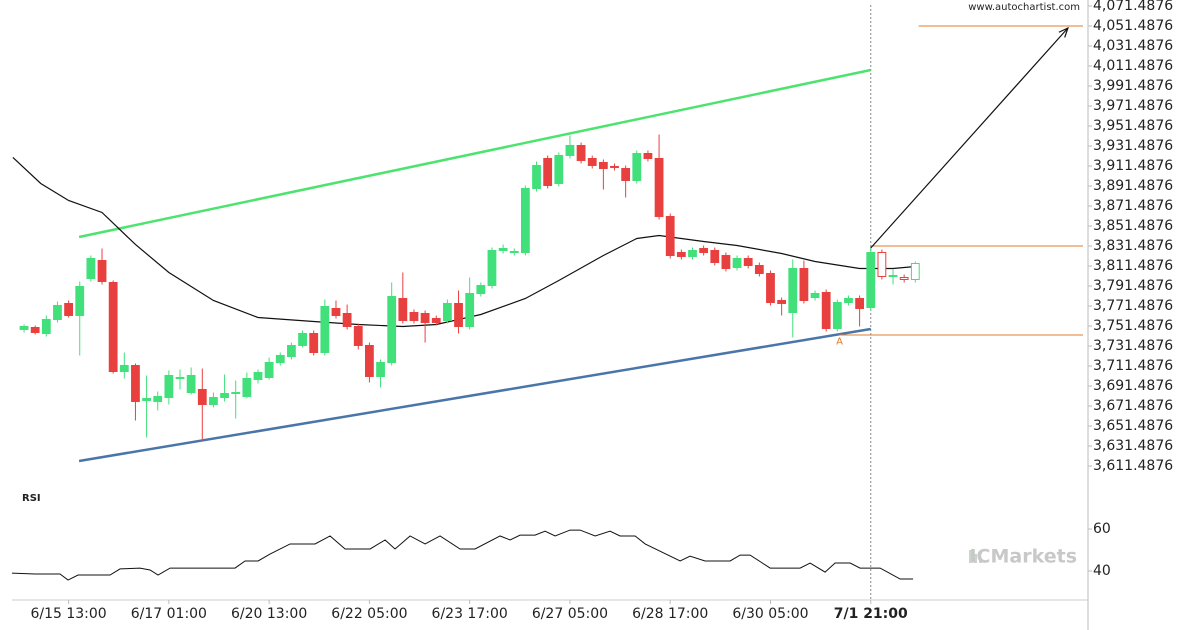  I want to click on y-tick-label: 3,751.4876, so click(1133, 326).